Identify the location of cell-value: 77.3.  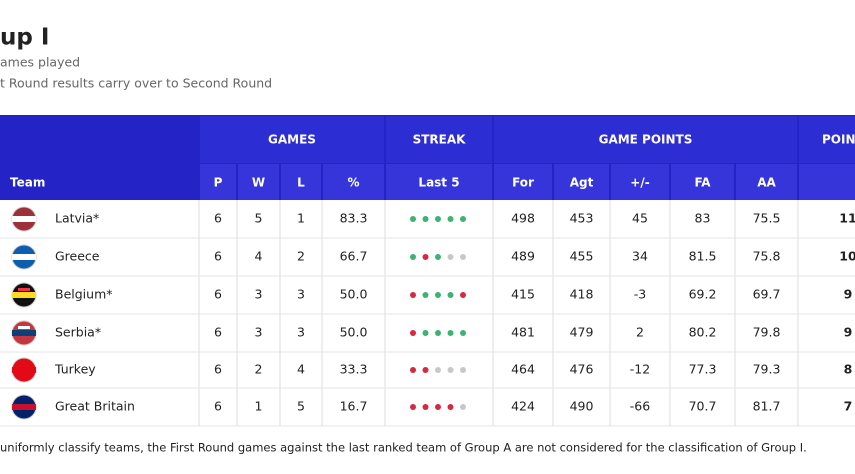
(703, 369).